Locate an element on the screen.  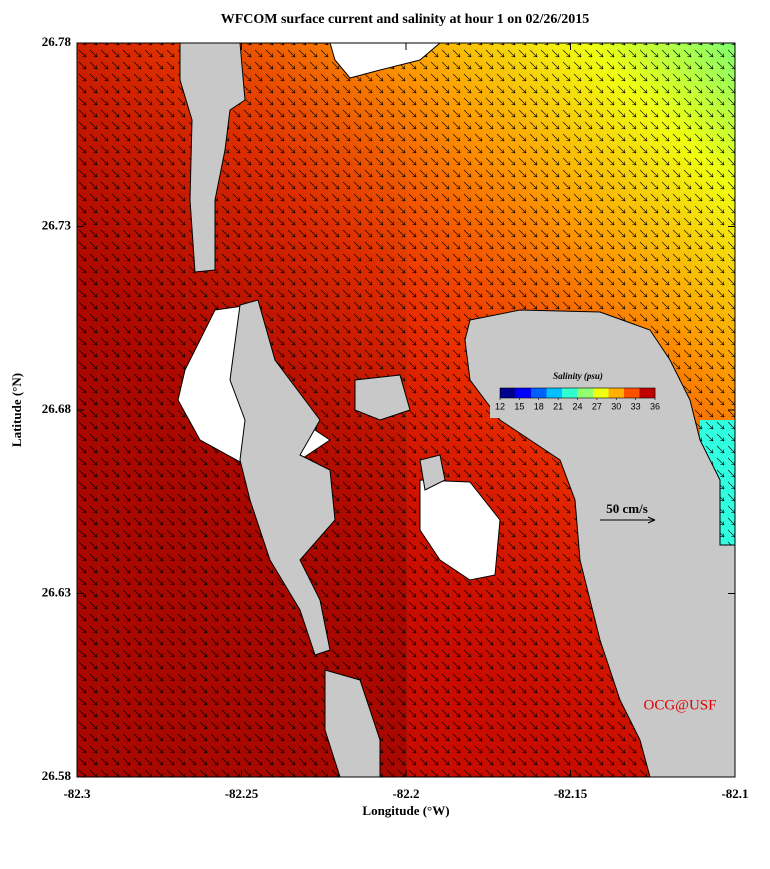
x-tick-label: -82.15 is located at coordinates (571, 793).